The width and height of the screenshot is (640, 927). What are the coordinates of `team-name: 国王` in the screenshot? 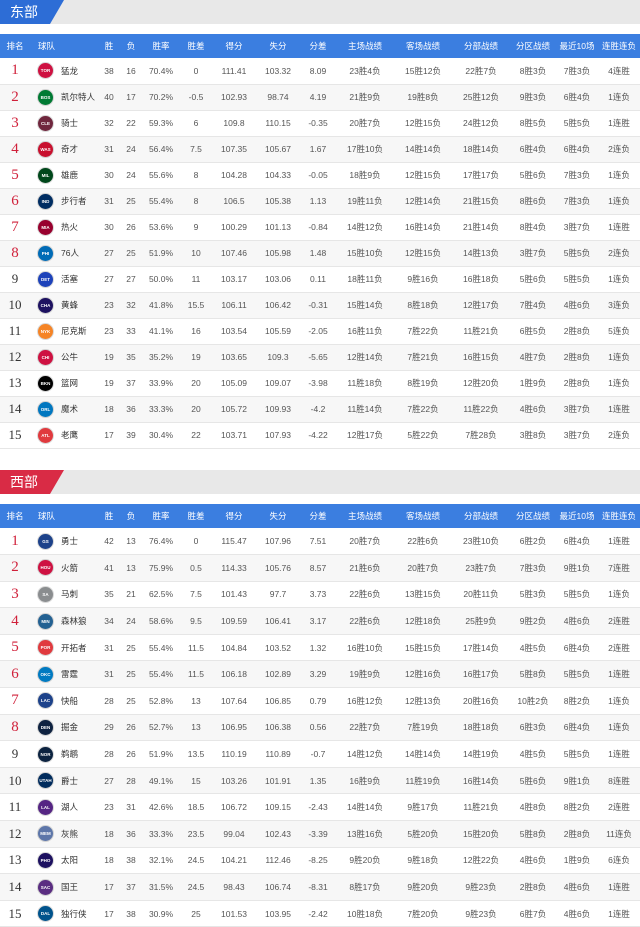 It's located at (70, 887).